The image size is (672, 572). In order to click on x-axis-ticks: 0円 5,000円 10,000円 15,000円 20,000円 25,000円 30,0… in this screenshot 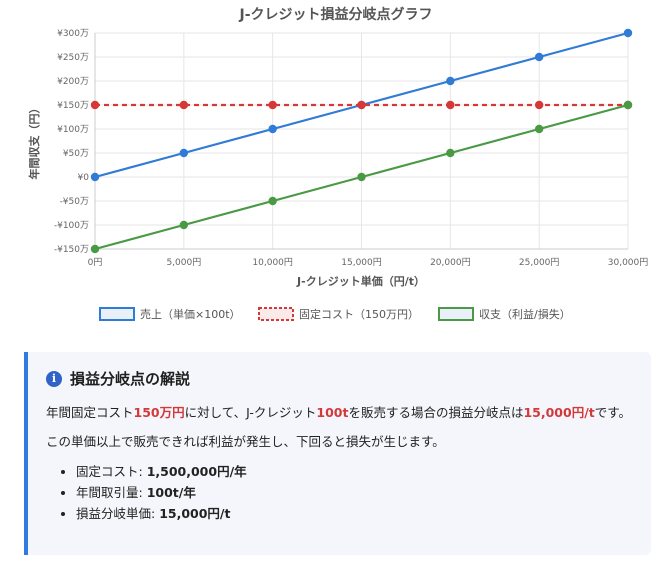, I will do `click(368, 262)`.